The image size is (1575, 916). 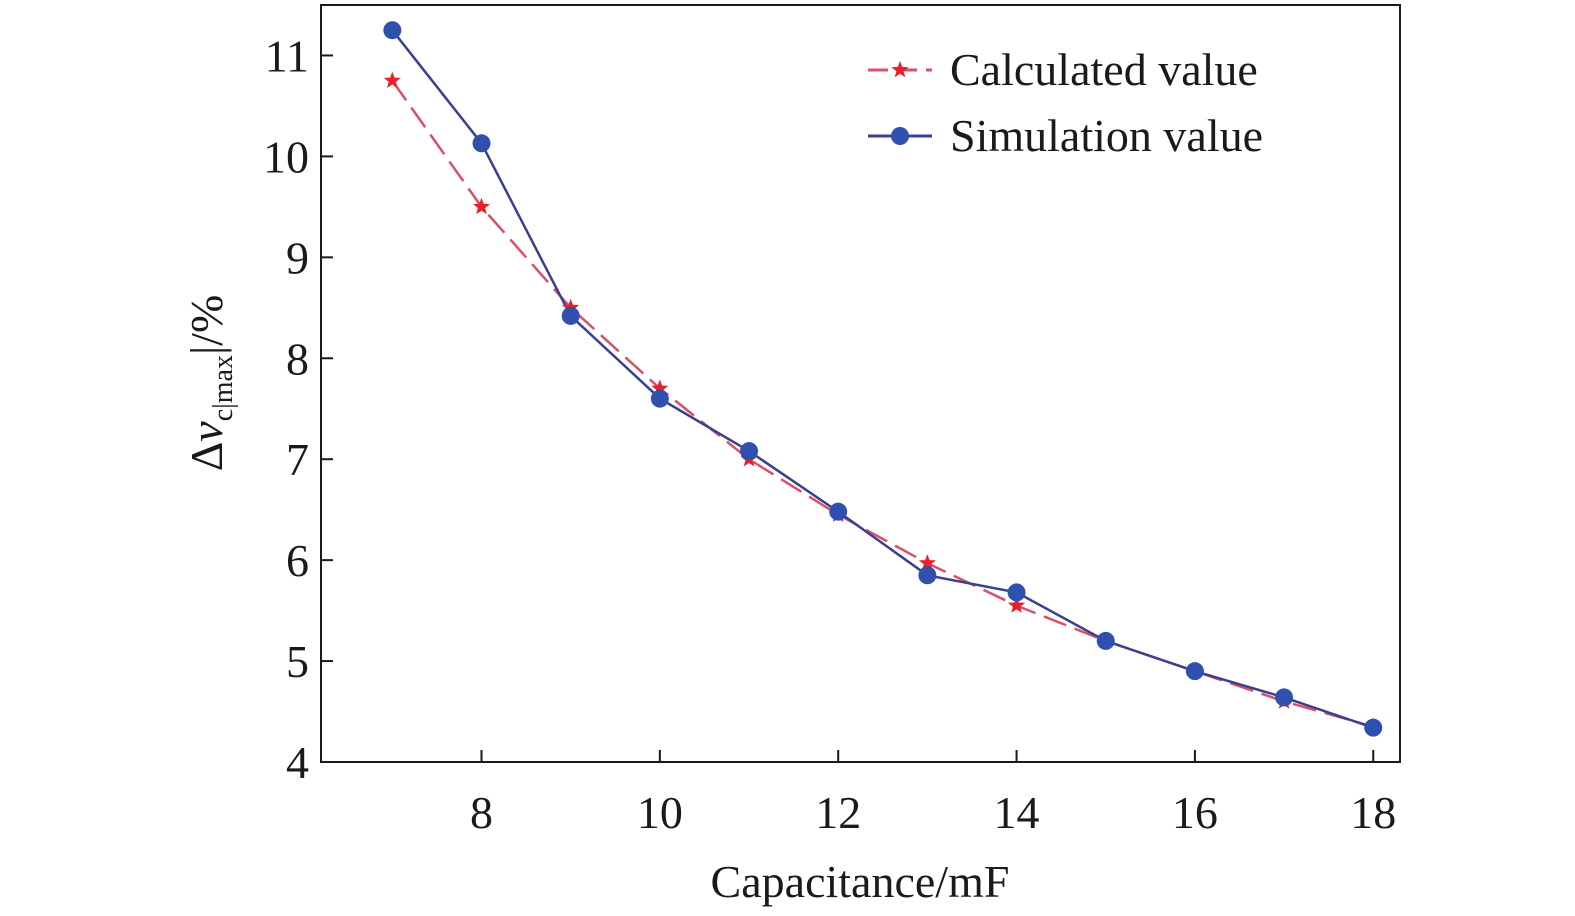 I want to click on legend-marker-calculated, so click(x=900, y=69).